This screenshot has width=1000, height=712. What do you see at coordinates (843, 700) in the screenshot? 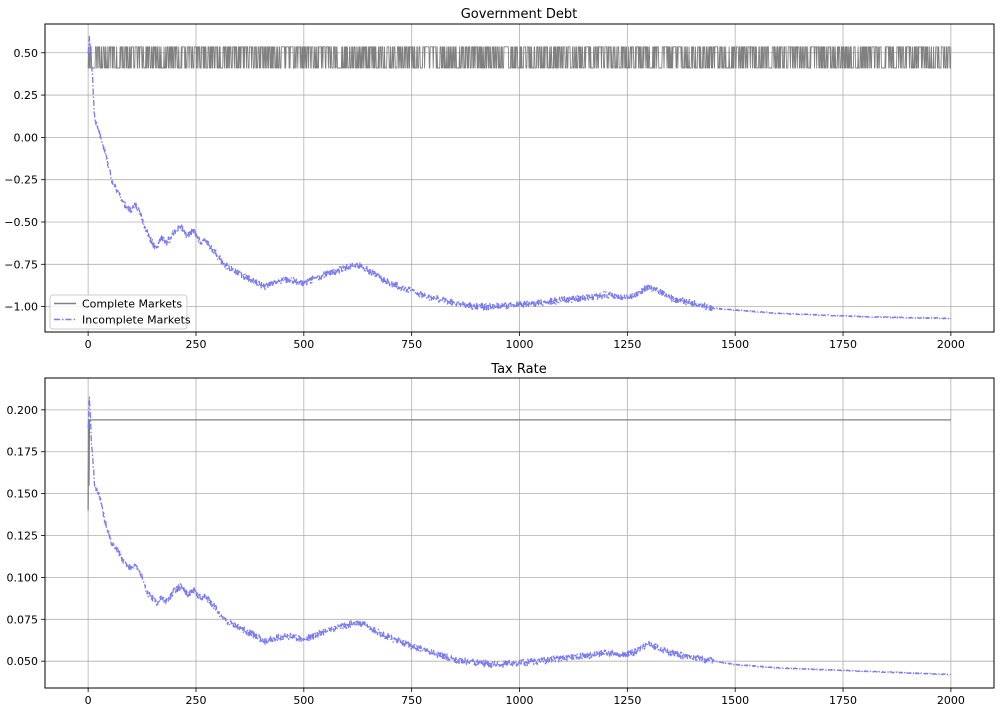
I see `tax-rate-xtick-label: 1750` at bounding box center [843, 700].